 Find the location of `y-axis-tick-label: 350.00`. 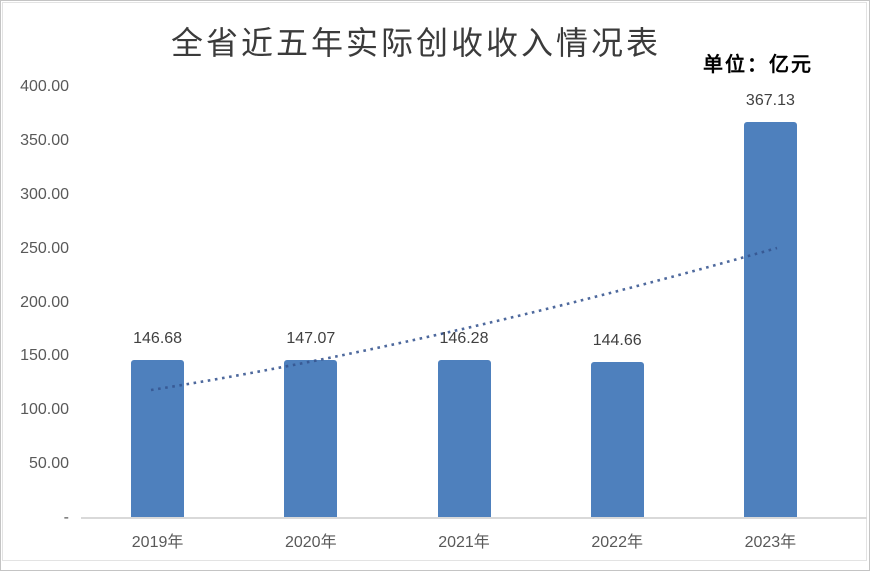

y-axis-tick-label: 350.00 is located at coordinates (44, 140).